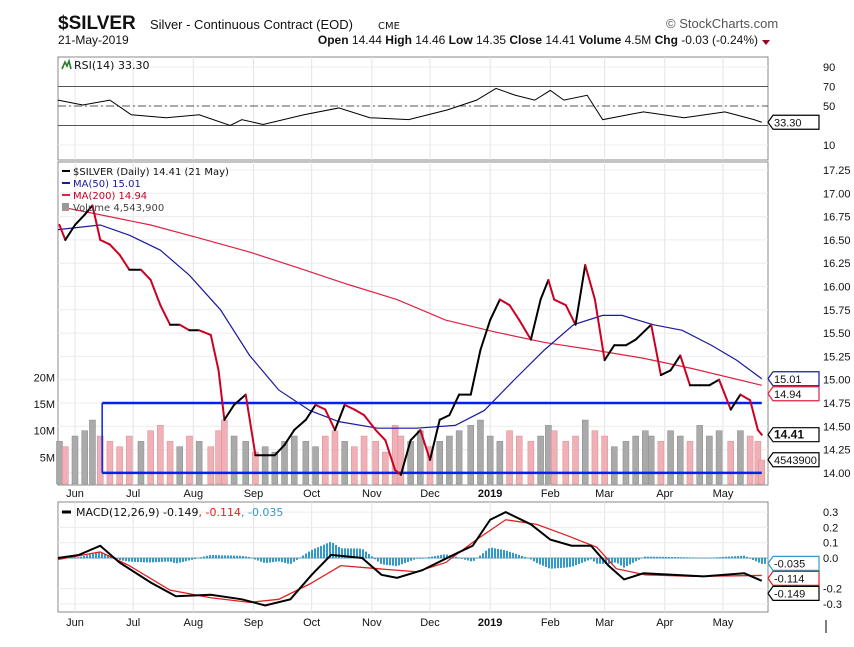  What do you see at coordinates (837, 404) in the screenshot?
I see `price-tick-label: 14.75` at bounding box center [837, 404].